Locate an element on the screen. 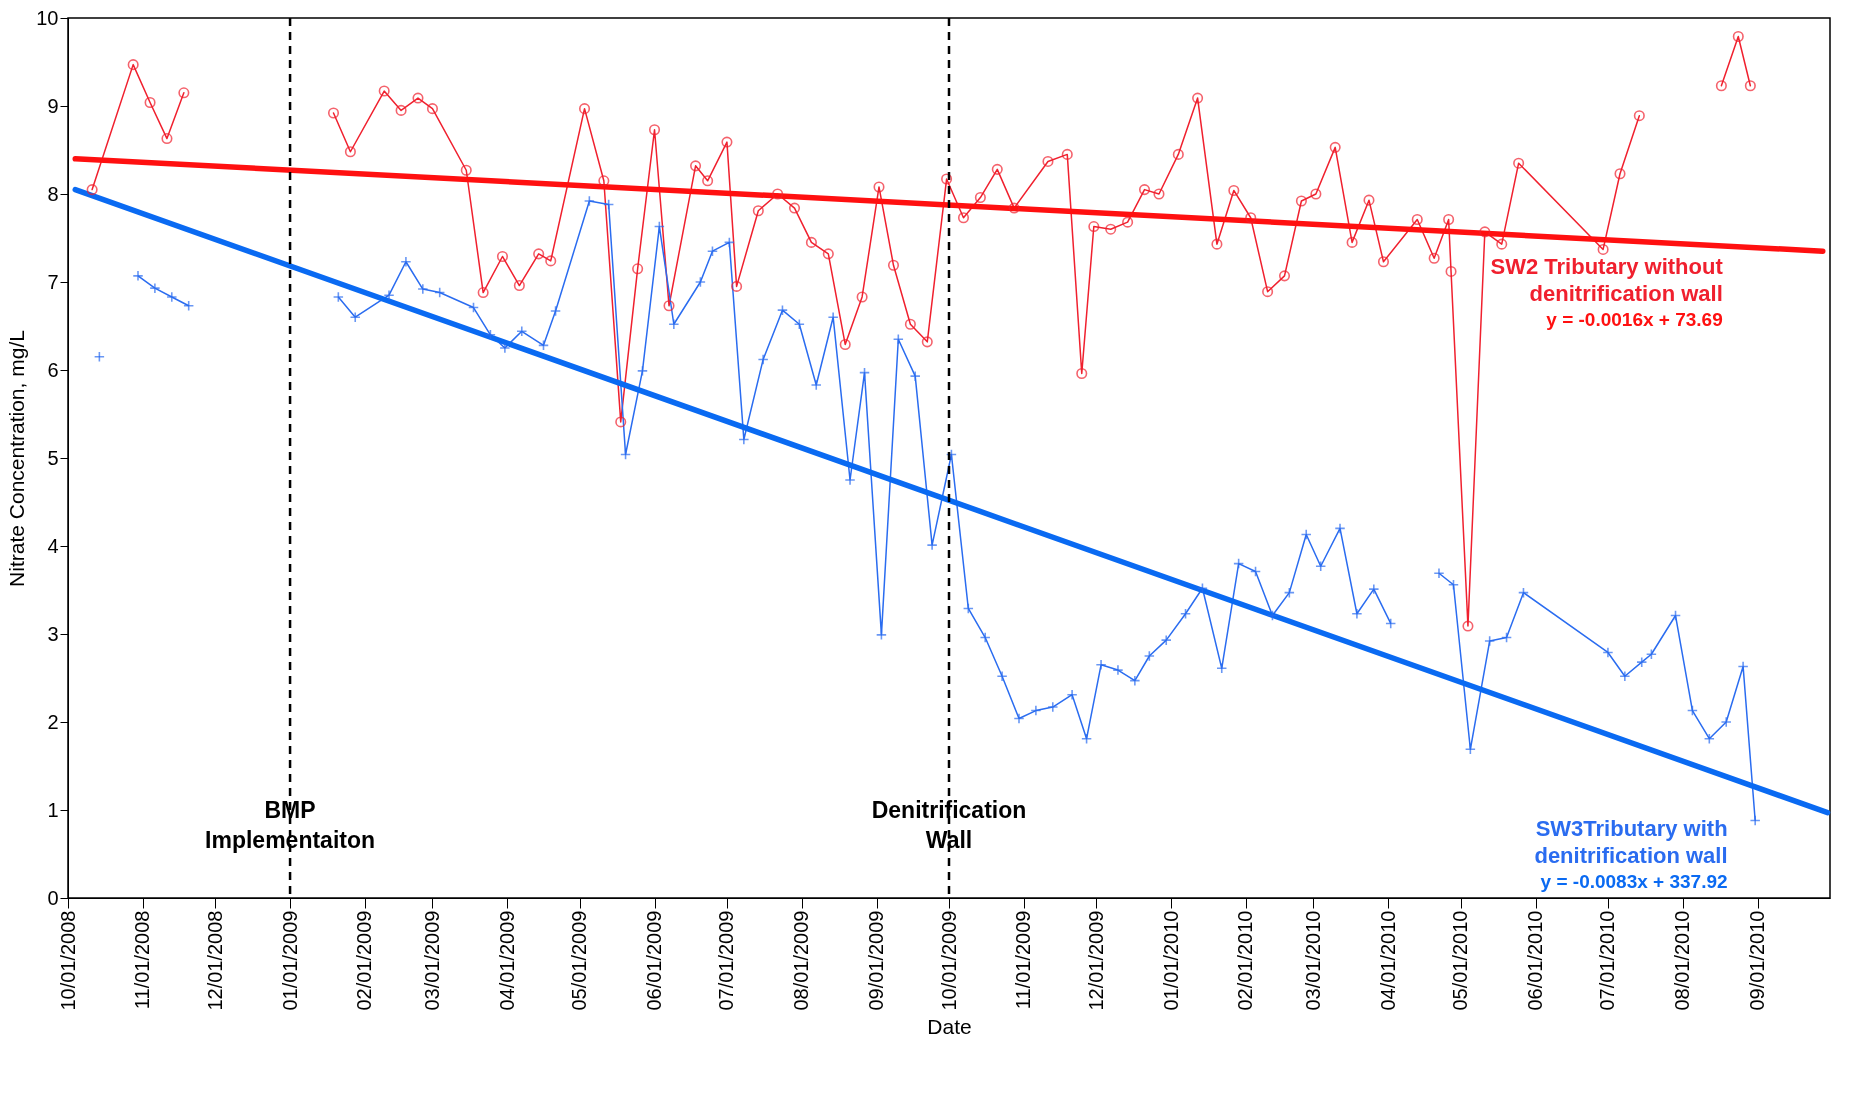 The width and height of the screenshot is (1851, 1120). y-tick-label: 1 is located at coordinates (53, 809).